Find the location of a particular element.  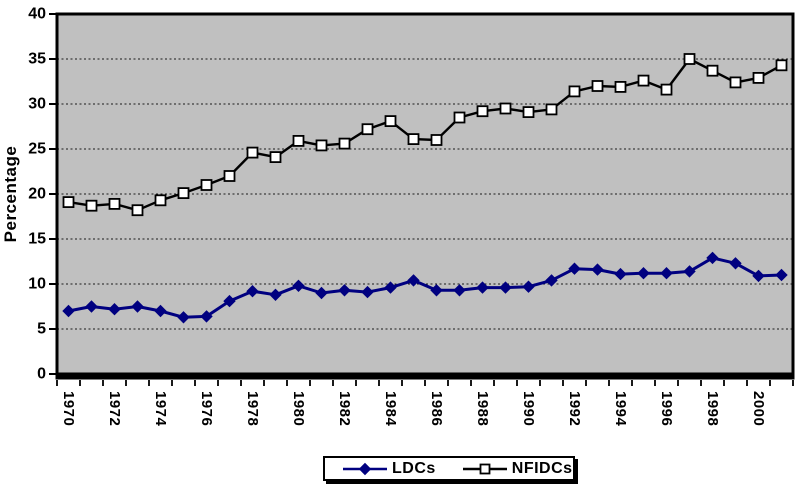

legend: LDCs NFIDCs is located at coordinates (449, 468).